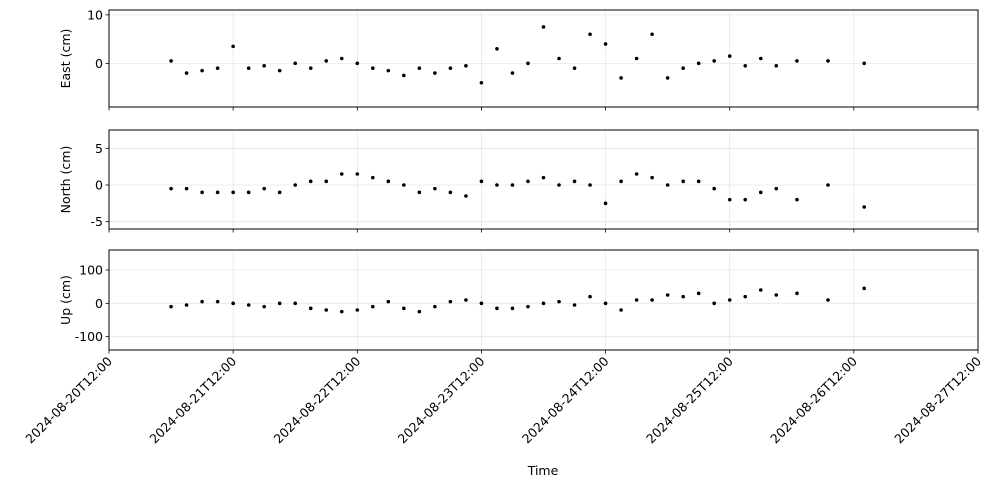 The image size is (989, 490). I want to click on x-tick-label: 2024-08-26T12:00, so click(813, 399).